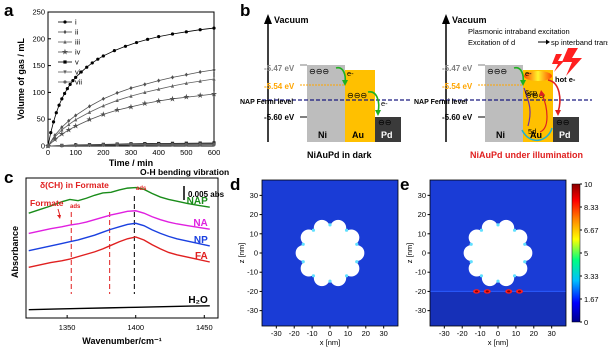 The image size is (608, 352). What do you see at coordinates (266, 102) in the screenshot?
I see `fermi-label-left: NAP Fermi level` at bounding box center [266, 102].